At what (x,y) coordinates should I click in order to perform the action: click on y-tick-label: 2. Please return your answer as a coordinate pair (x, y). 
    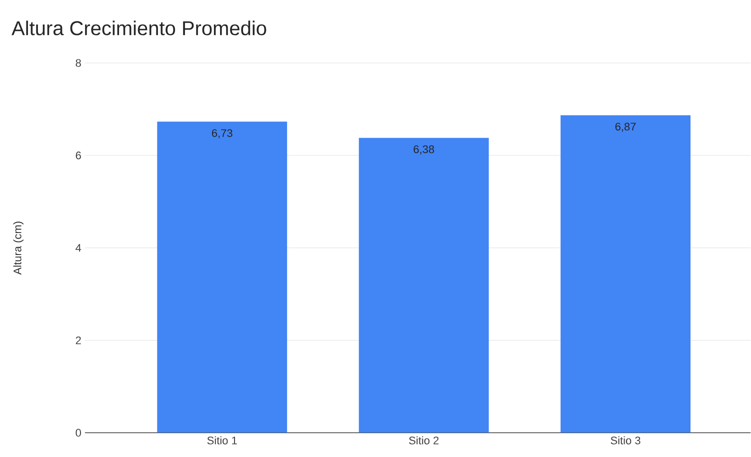
    Looking at the image, I should click on (78, 340).